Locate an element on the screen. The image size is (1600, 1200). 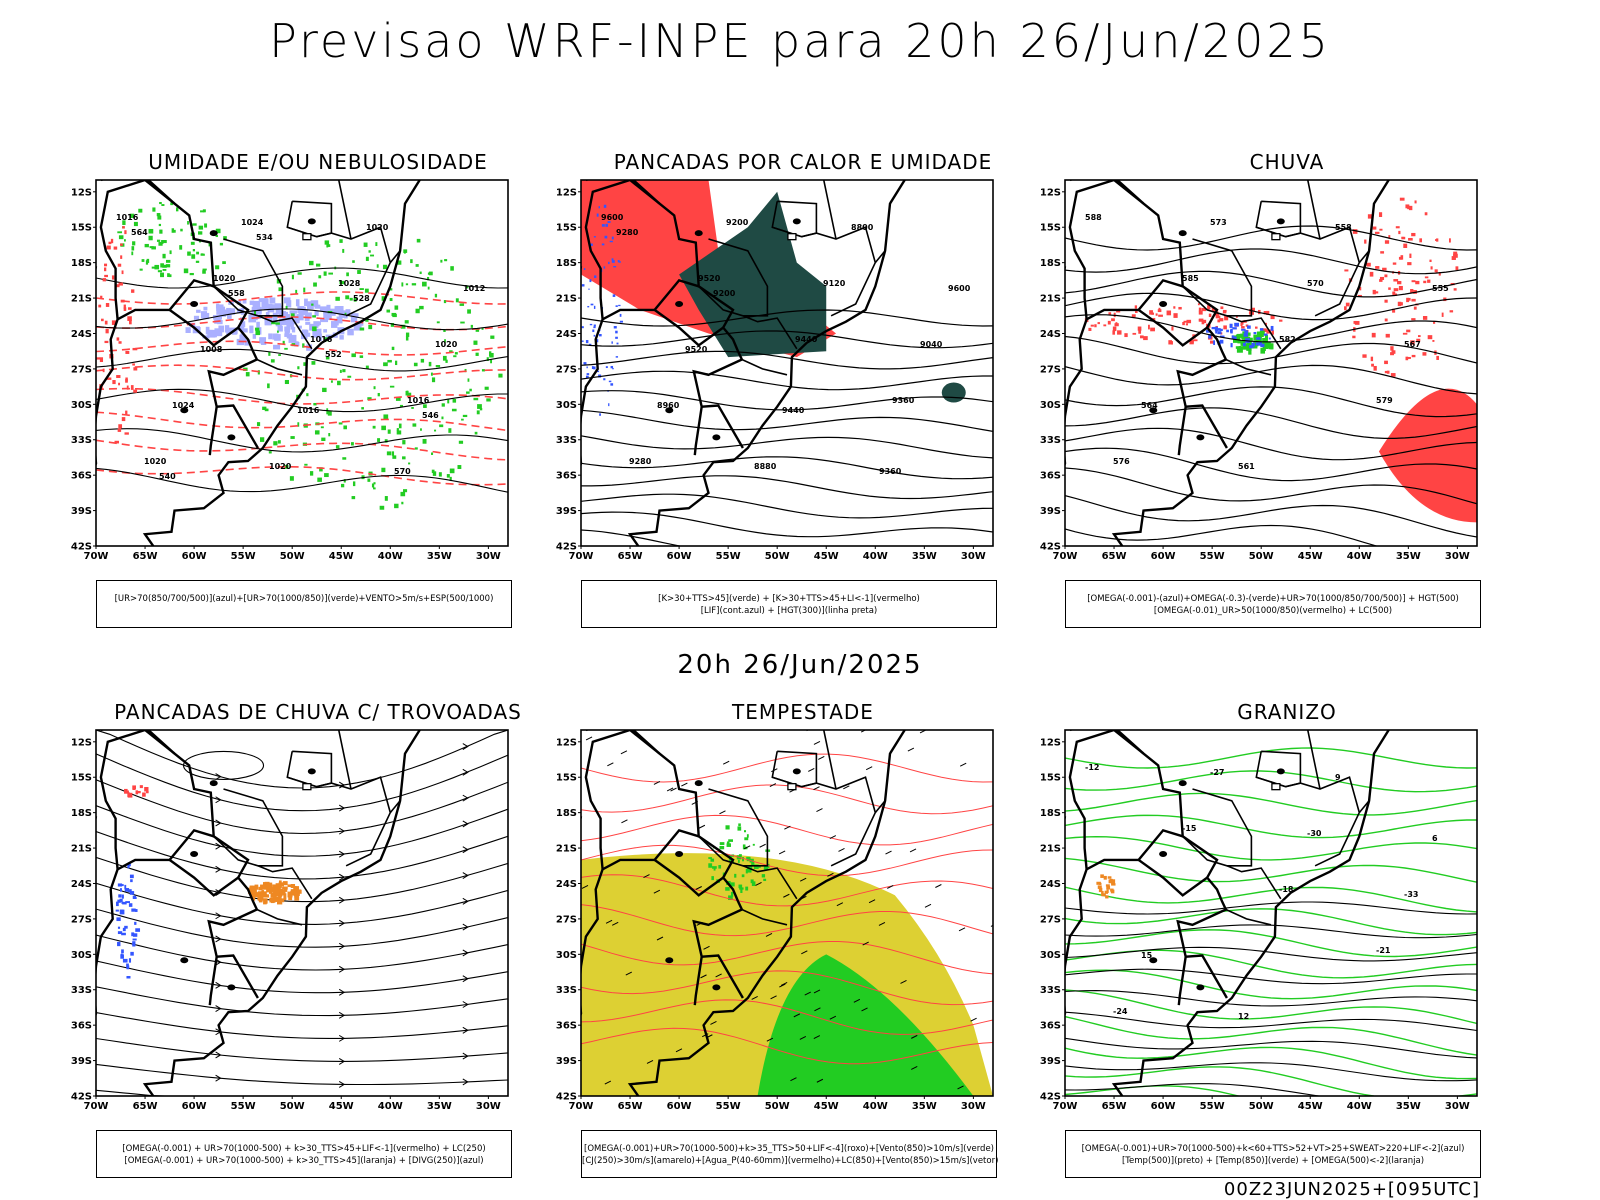
temp-850-contour is located at coordinates (1271, 922).